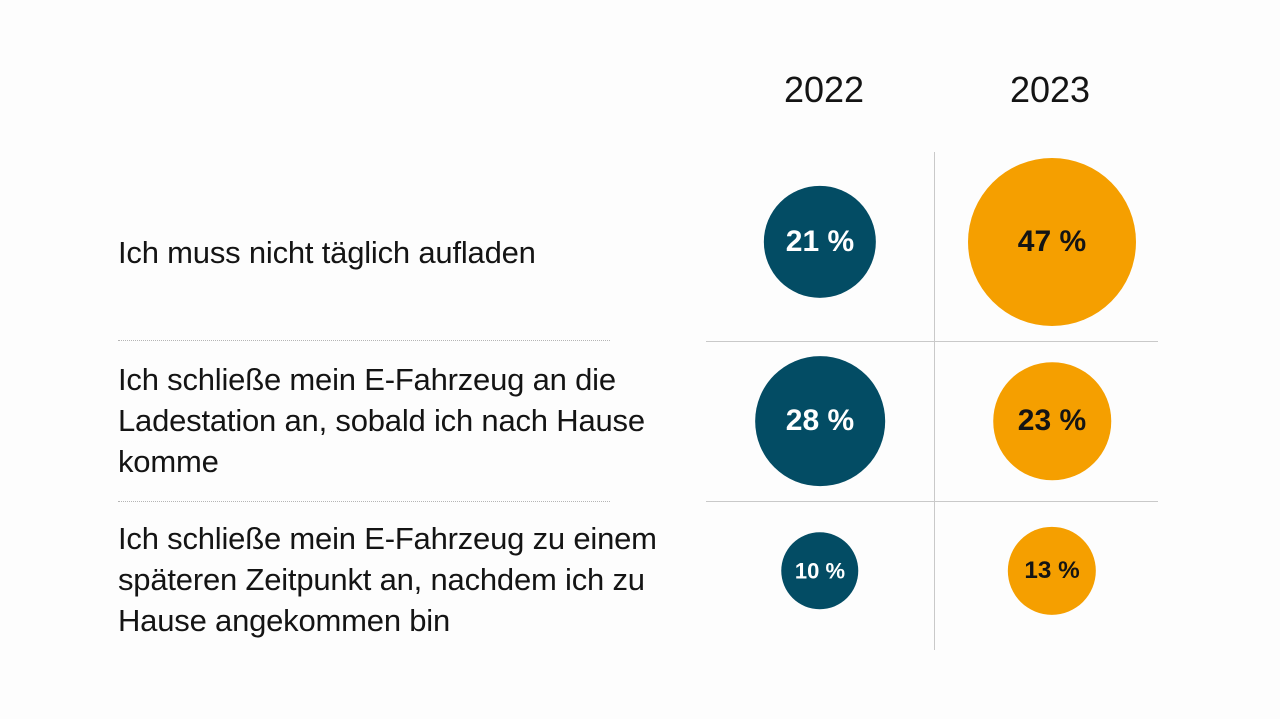 Image resolution: width=1280 pixels, height=719 pixels. Describe the element at coordinates (1052, 571) in the screenshot. I see `bubble-2023-row-3: 13 %` at that location.